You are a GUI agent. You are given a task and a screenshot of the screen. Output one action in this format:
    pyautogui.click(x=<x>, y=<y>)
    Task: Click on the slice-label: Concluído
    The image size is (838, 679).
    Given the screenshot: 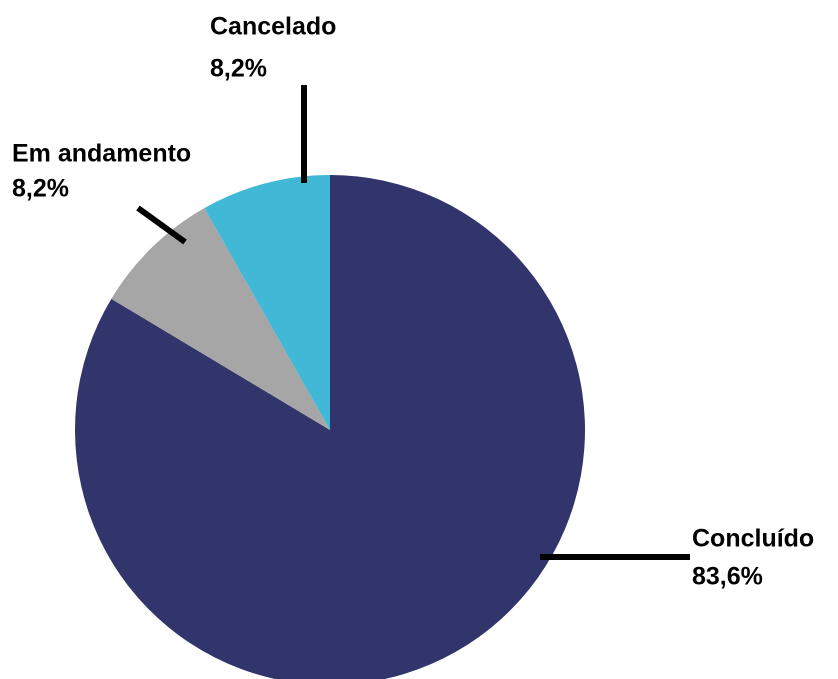 What is the action you would take?
    pyautogui.click(x=753, y=539)
    